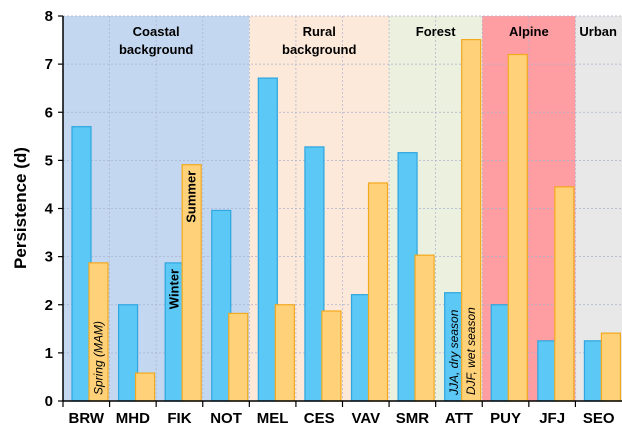 This screenshot has width=622, height=424. Describe the element at coordinates (454, 352) in the screenshot. I see `bar-annotation: JJA, dry season` at that location.